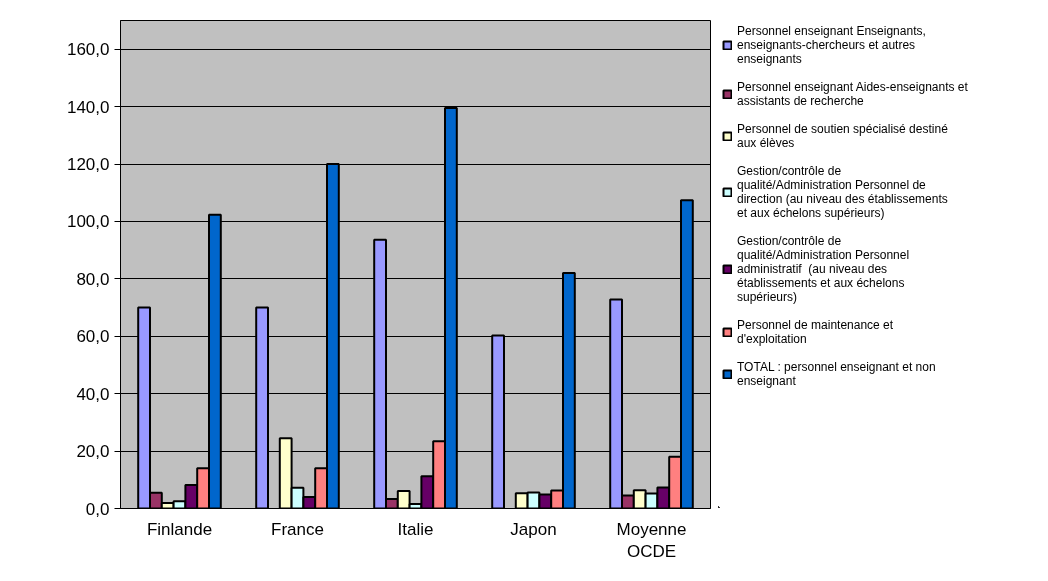 This screenshot has height=581, width=1048. What do you see at coordinates (842, 192) in the screenshot?
I see `legend-label: Gestion/contrôle de qualité/Administration Personnel de direction (au niveau des établissements et aux échelons supérieurs)` at bounding box center [842, 192].